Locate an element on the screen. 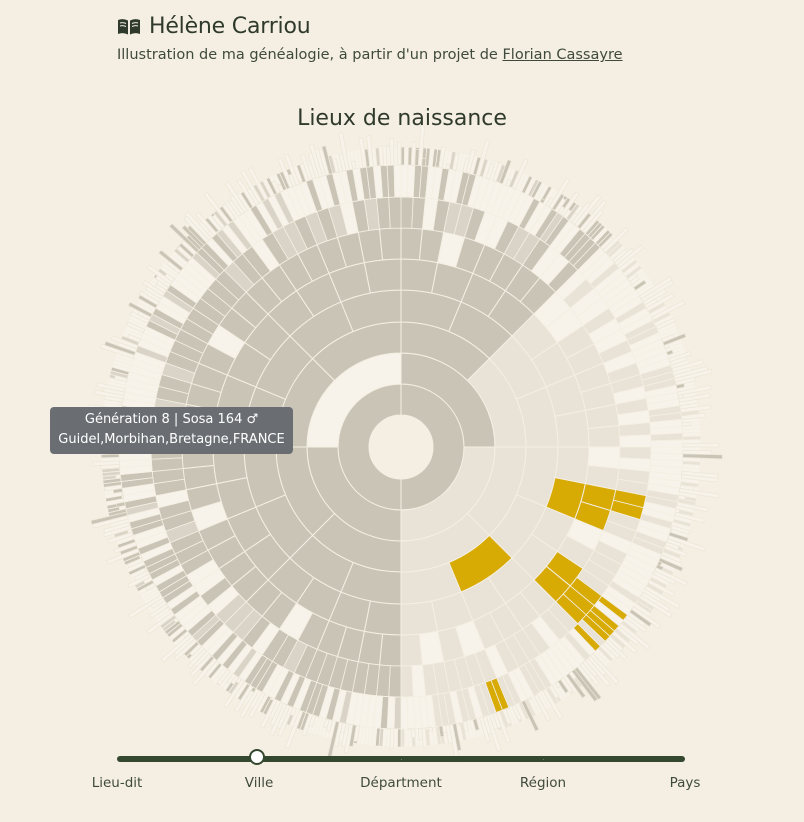  slider-label-region: Région is located at coordinates (543, 783).